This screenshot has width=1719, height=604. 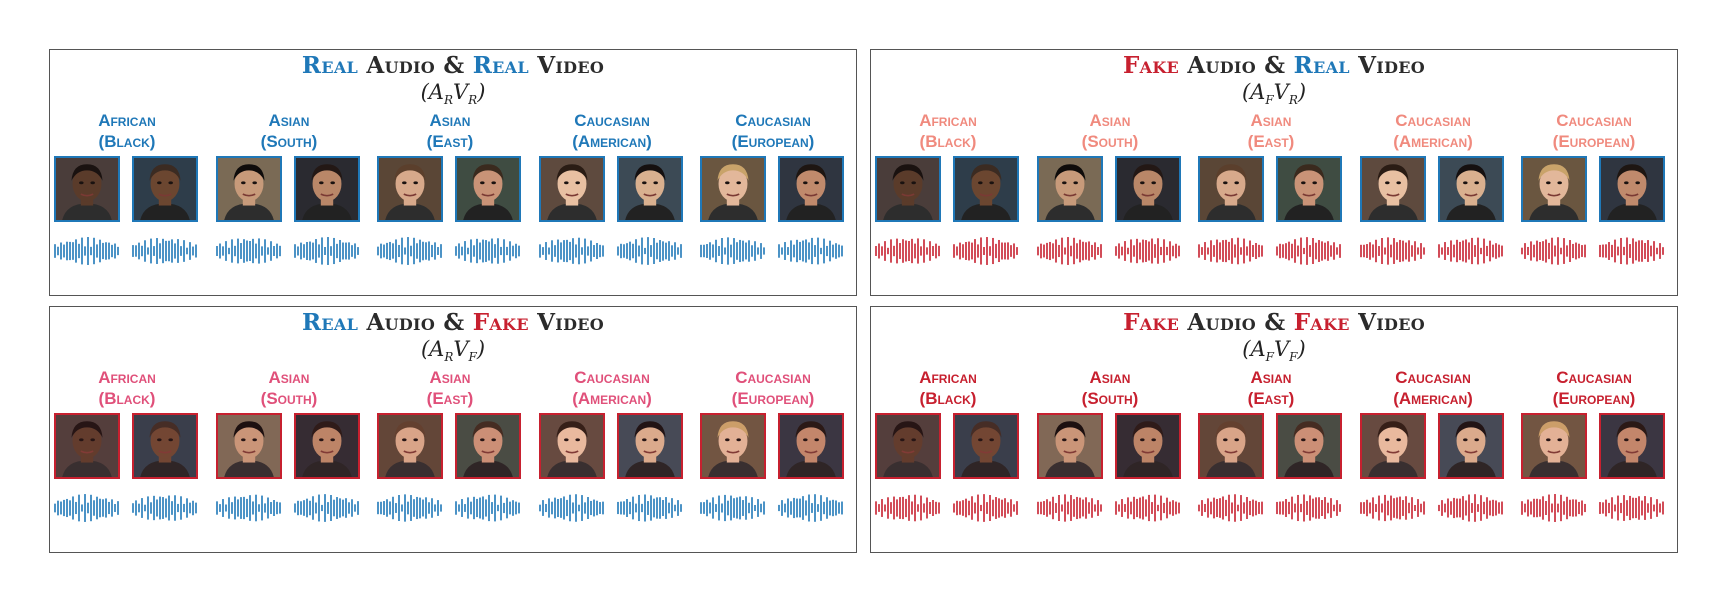 What do you see at coordinates (401, 322) in the screenshot?
I see `title-audio-word: Audio` at bounding box center [401, 322].